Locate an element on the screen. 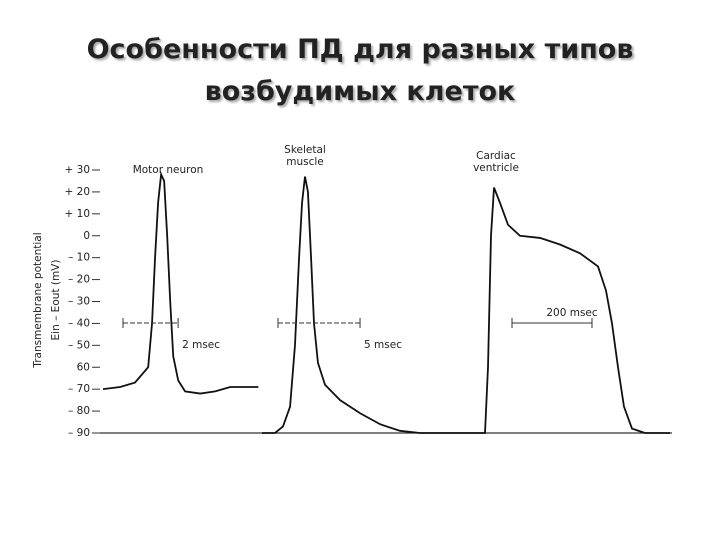 This screenshot has width=720, height=540. y-tick-label: + 20 is located at coordinates (78, 192).